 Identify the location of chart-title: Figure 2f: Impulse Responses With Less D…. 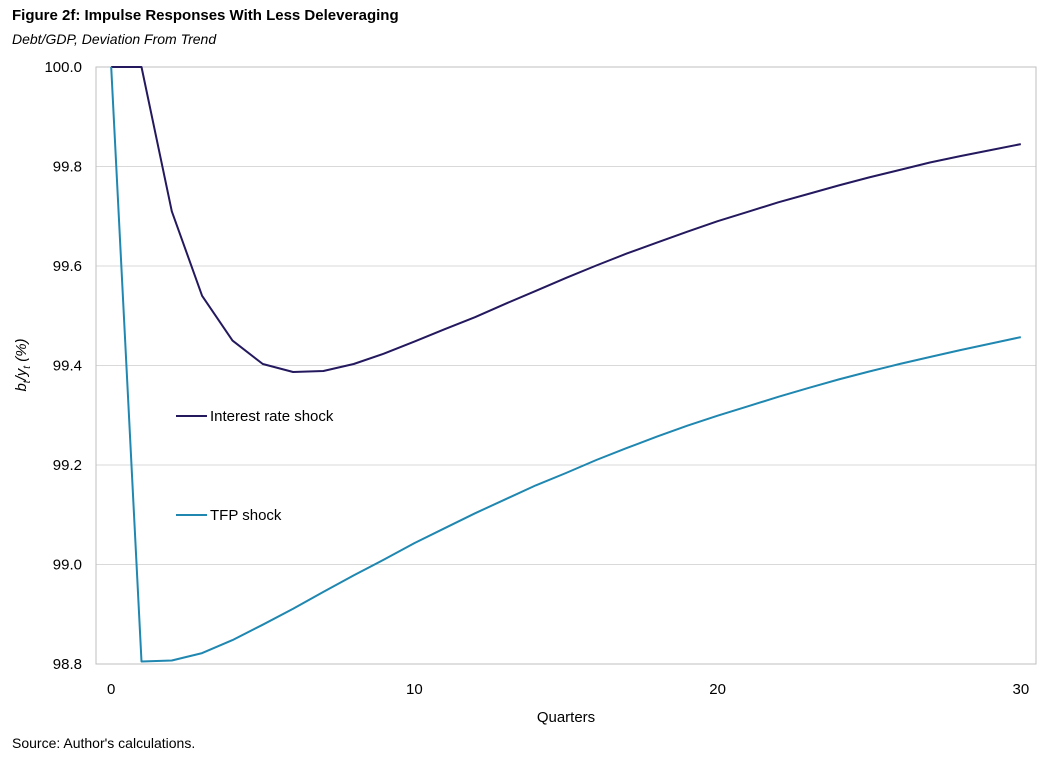
(205, 15).